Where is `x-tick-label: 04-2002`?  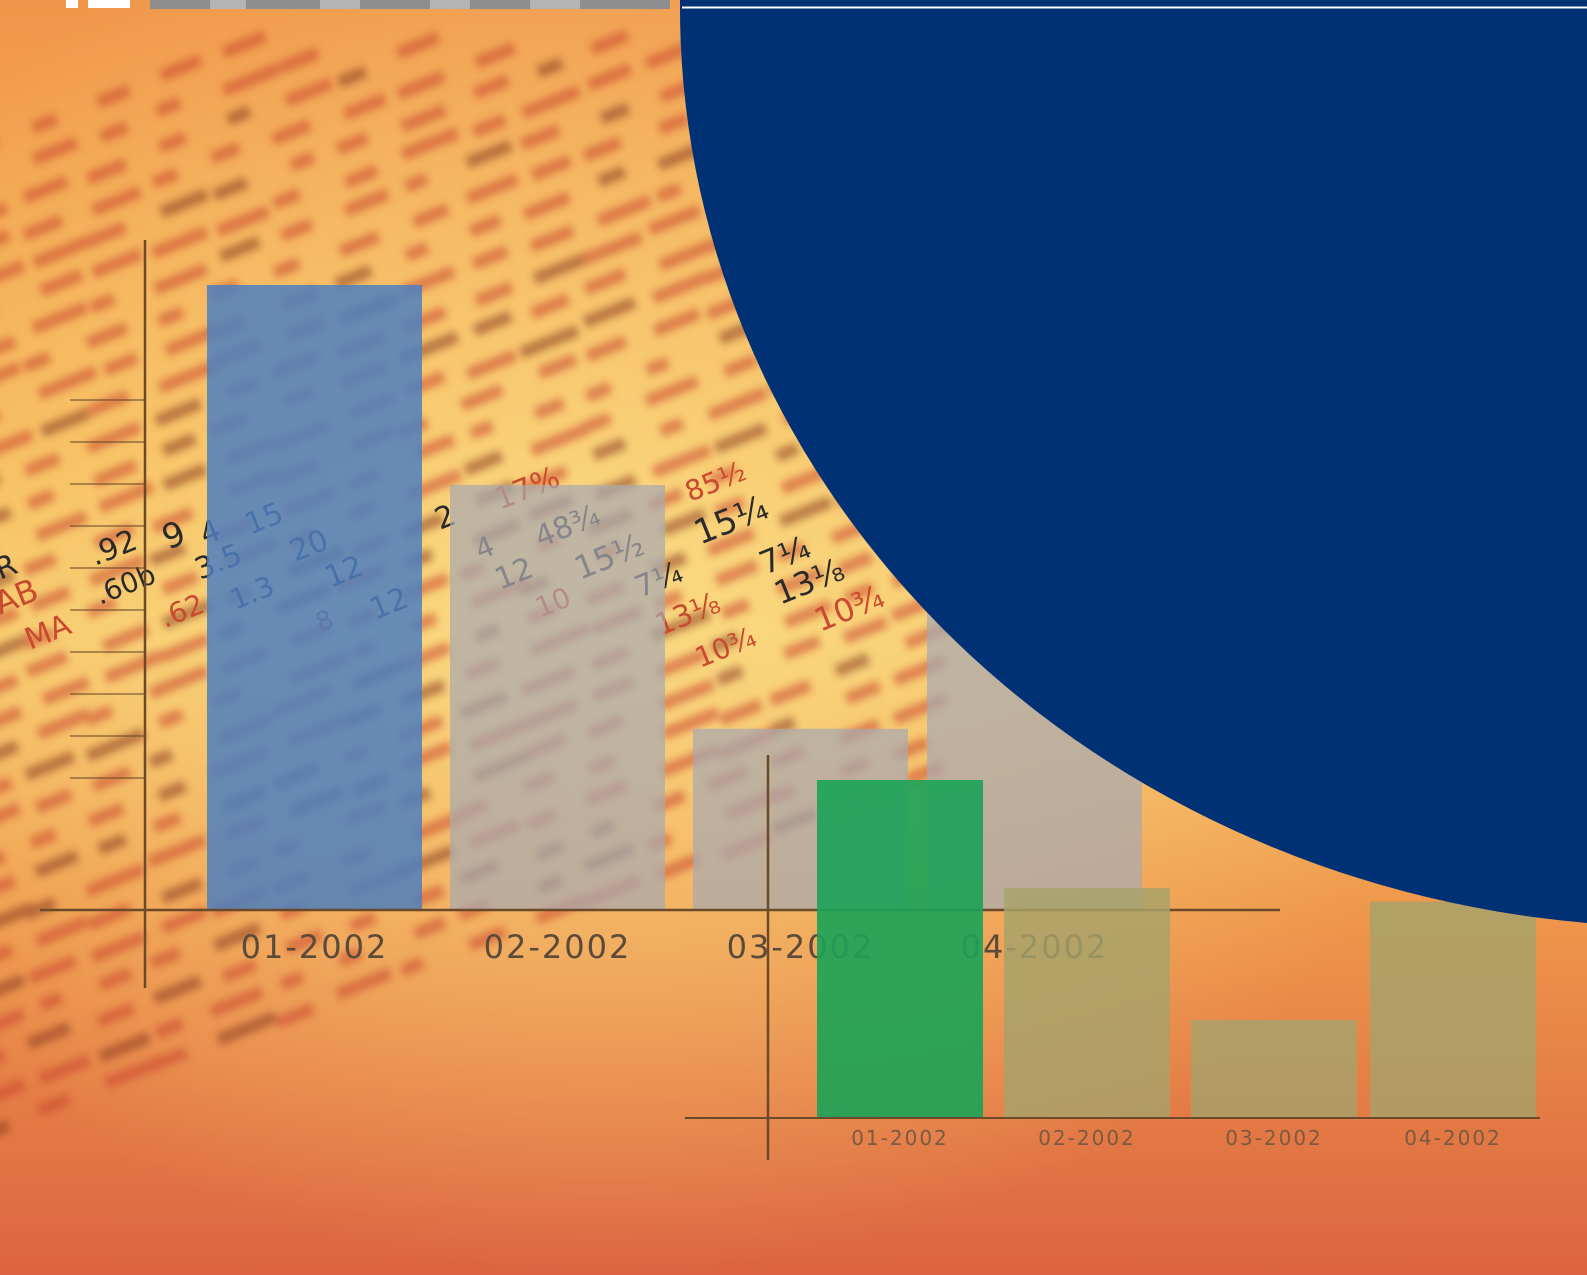 x-tick-label: 04-2002 is located at coordinates (1453, 1138).